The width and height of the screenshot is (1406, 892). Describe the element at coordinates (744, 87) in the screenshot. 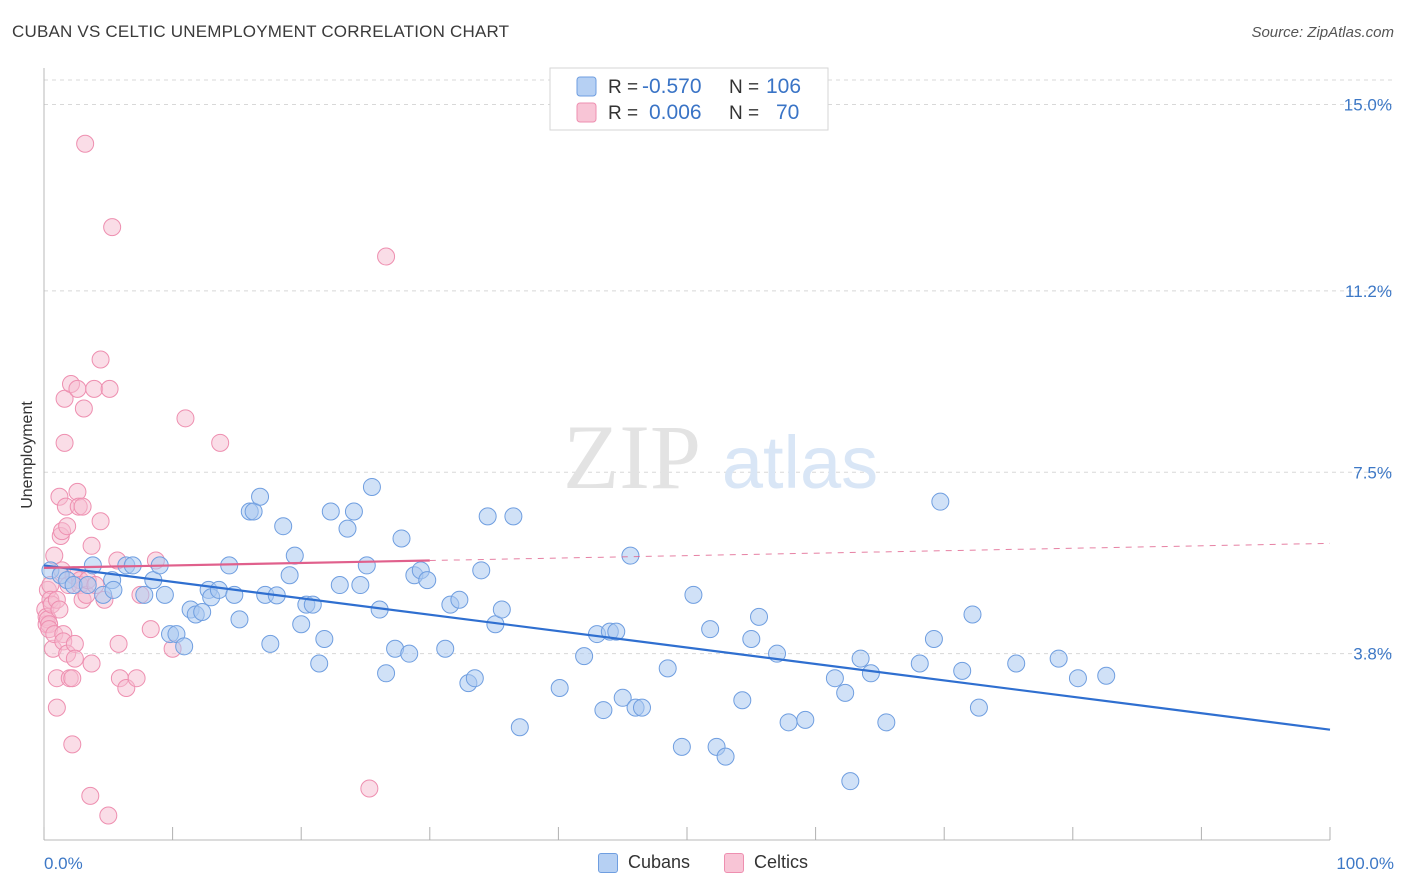

I see `legend-n-label-1: N =` at that location.